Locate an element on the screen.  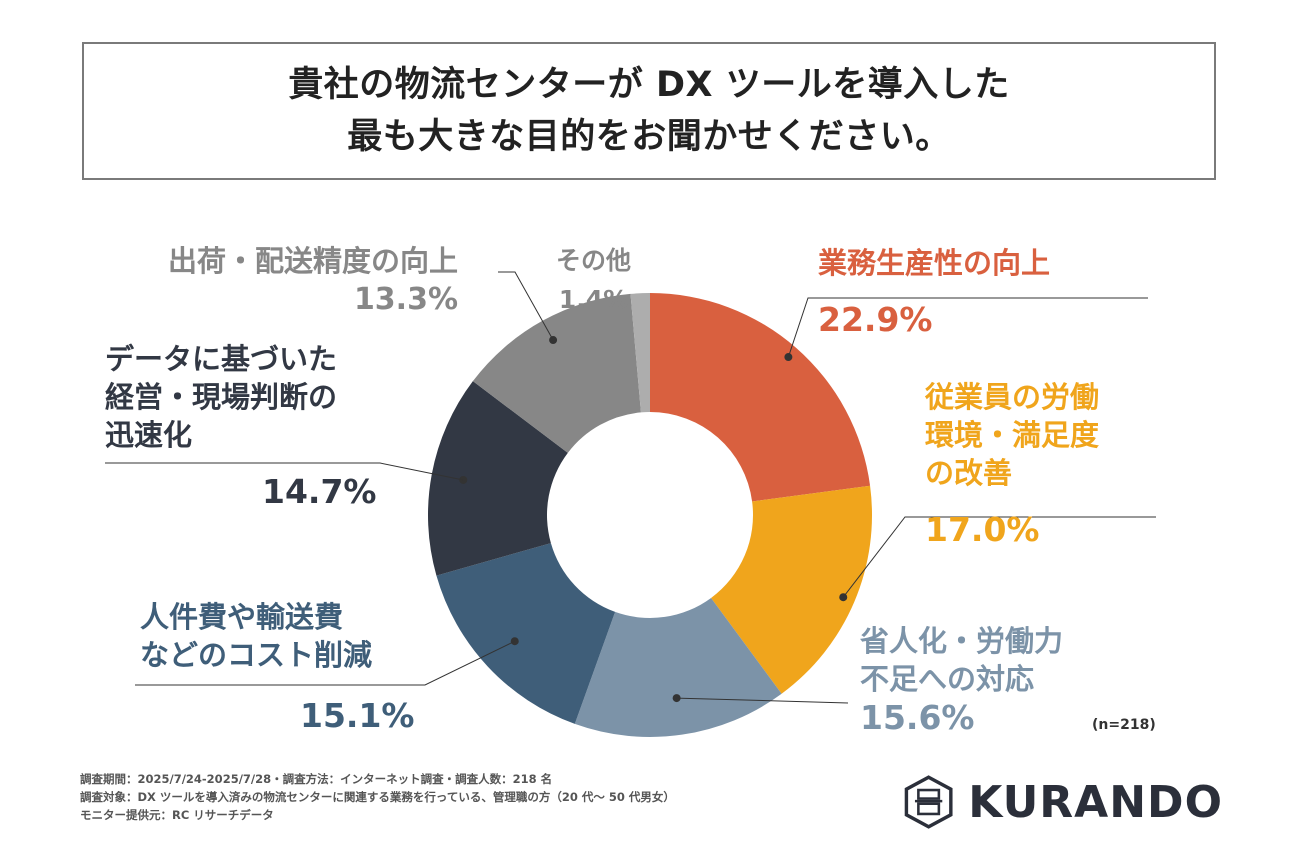
label-work-environment-pct: 17.0% is located at coordinates (982, 529).